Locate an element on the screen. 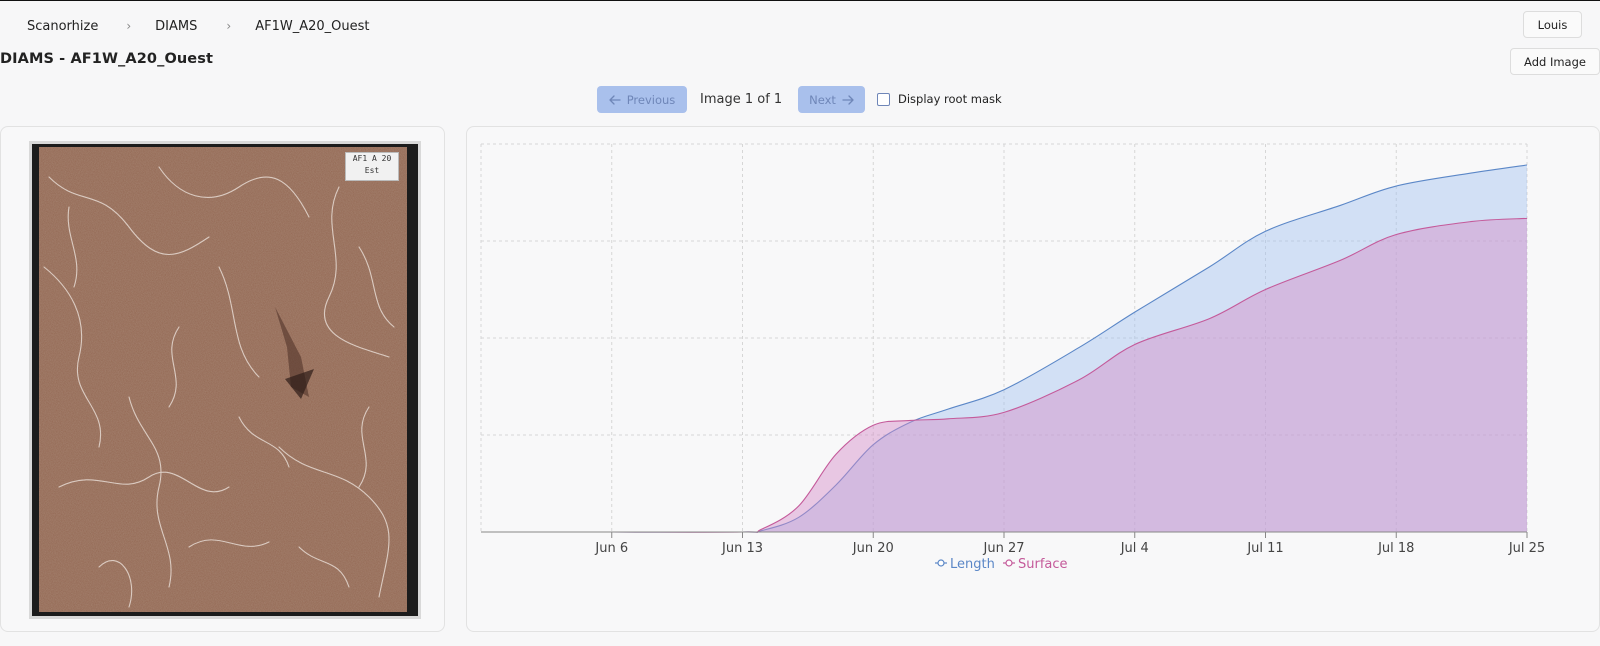 The height and width of the screenshot is (646, 1600). previous-button: Previous is located at coordinates (642, 99).